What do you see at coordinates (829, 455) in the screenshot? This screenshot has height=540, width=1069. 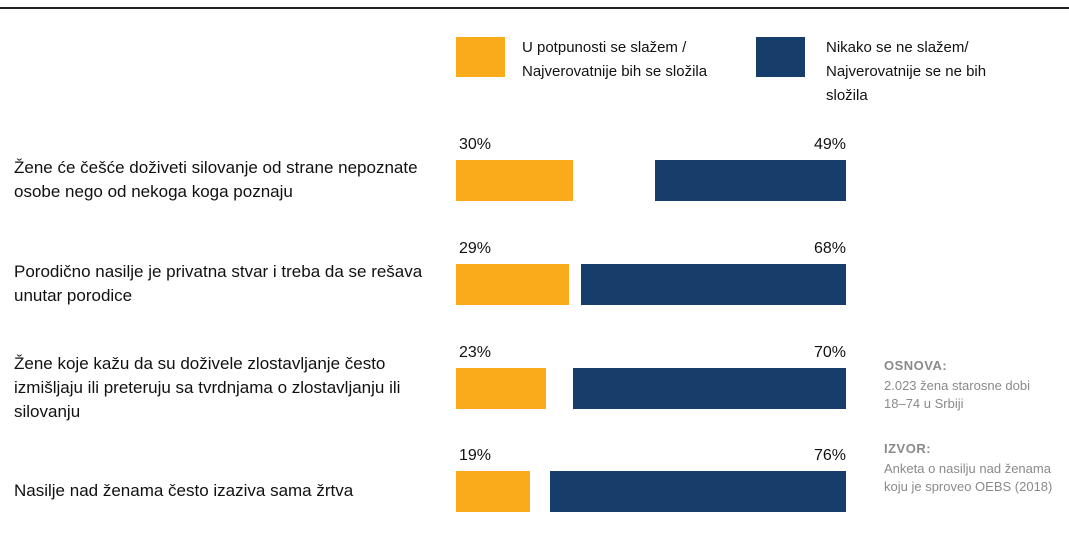 I see `value-label: 76%` at bounding box center [829, 455].